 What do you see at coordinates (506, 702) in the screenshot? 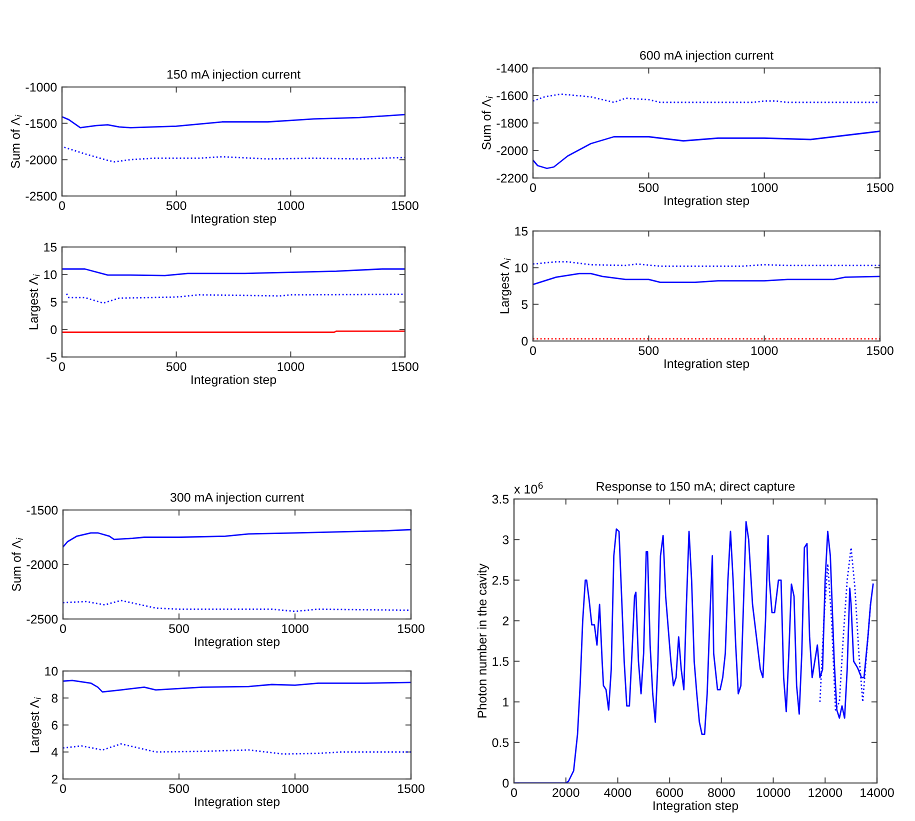
I see `y-tick-label: 1` at bounding box center [506, 702].